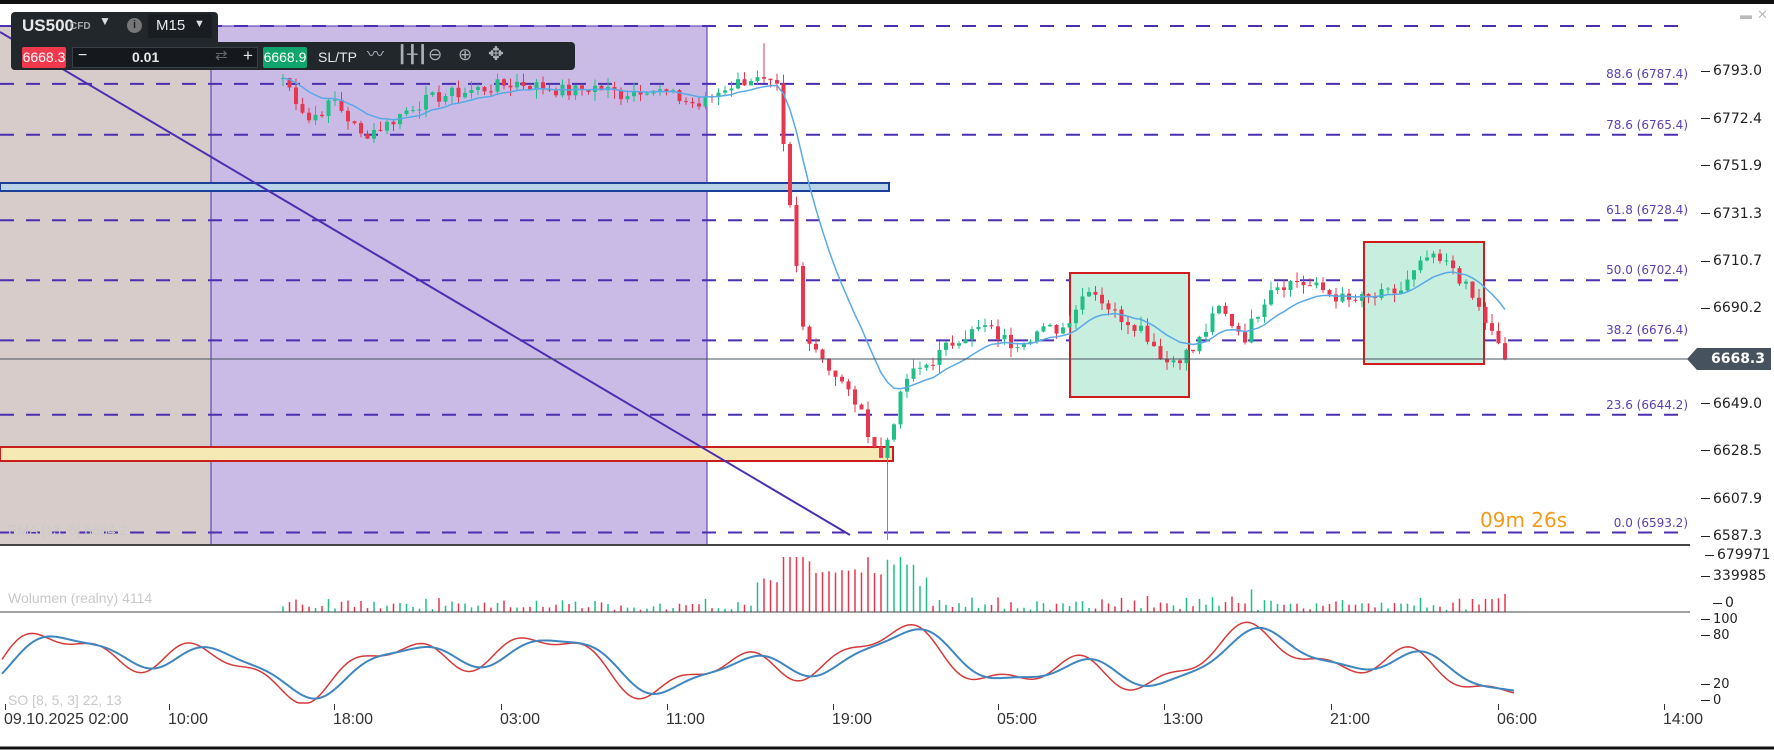  I want to click on increase-quantity-button: +, so click(248, 55).